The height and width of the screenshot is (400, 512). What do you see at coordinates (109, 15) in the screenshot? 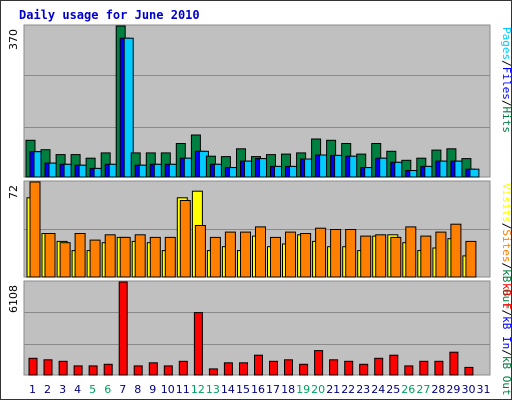
I see `chart-title: Daily usage for June 2010` at bounding box center [109, 15].